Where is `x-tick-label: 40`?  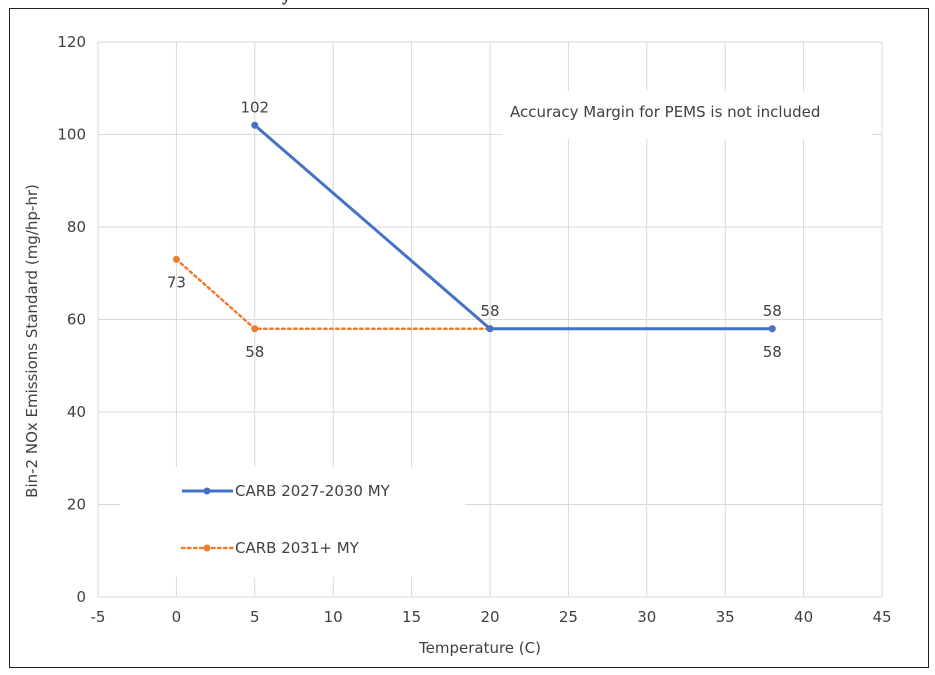
x-tick-label: 40 is located at coordinates (803, 617).